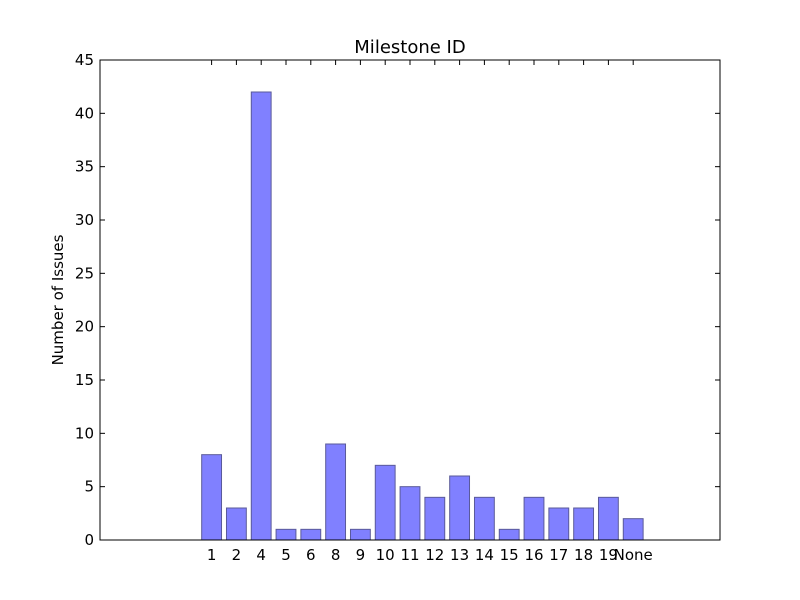 Image resolution: width=800 pixels, height=600 pixels. Describe the element at coordinates (633, 555) in the screenshot. I see `x-tick-label-none: None` at that location.